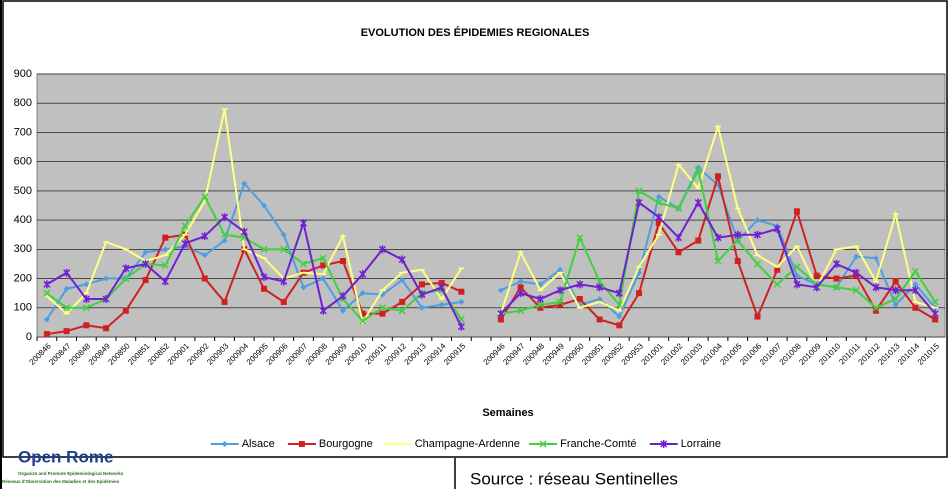 The height and width of the screenshot is (489, 951). What do you see at coordinates (23, 278) in the screenshot?
I see `y-tick-label: 200` at bounding box center [23, 278].